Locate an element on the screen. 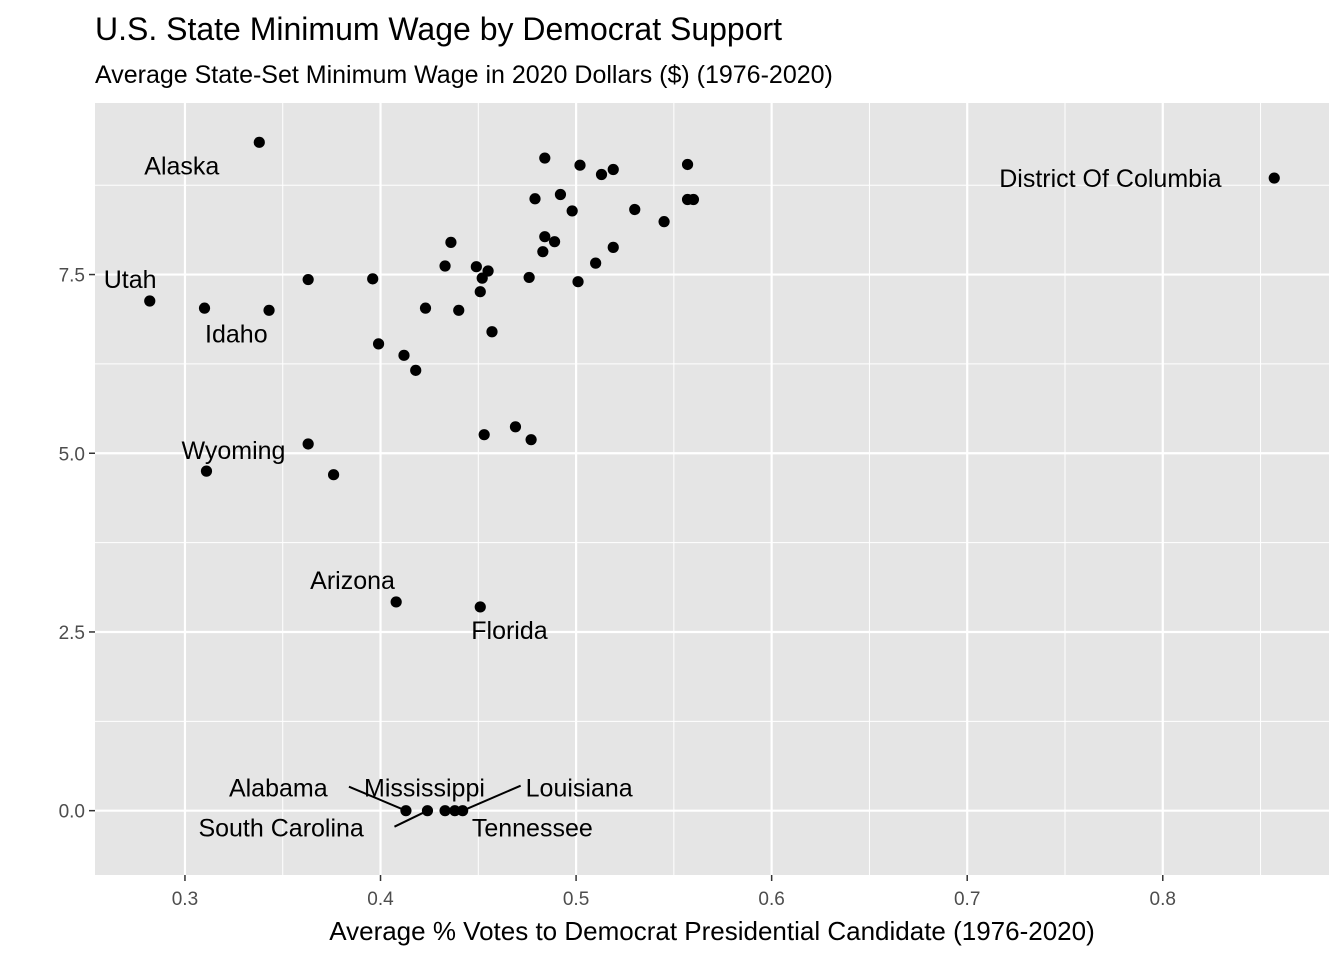 The width and height of the screenshot is (1344, 960). point-label: Alabama is located at coordinates (278, 789).